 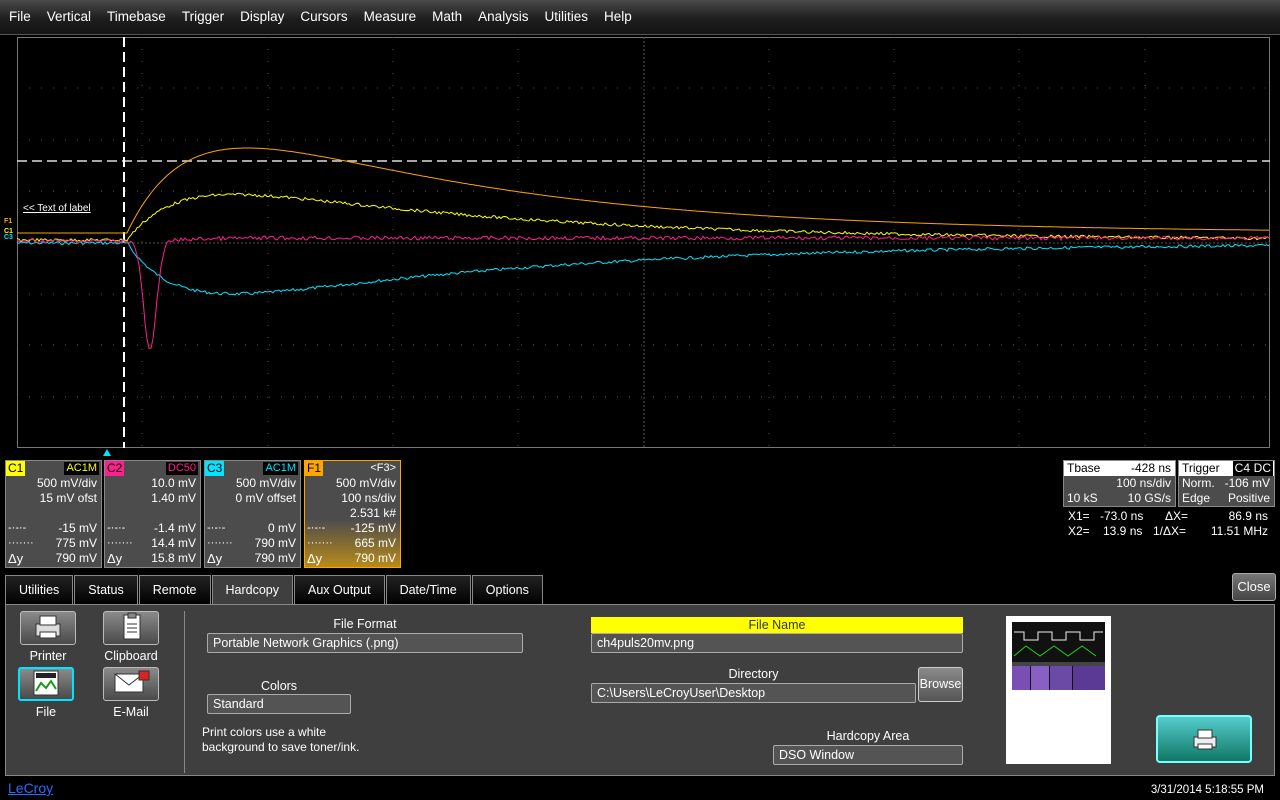 What do you see at coordinates (131, 695) in the screenshot?
I see `email-button: E-Mail` at bounding box center [131, 695].